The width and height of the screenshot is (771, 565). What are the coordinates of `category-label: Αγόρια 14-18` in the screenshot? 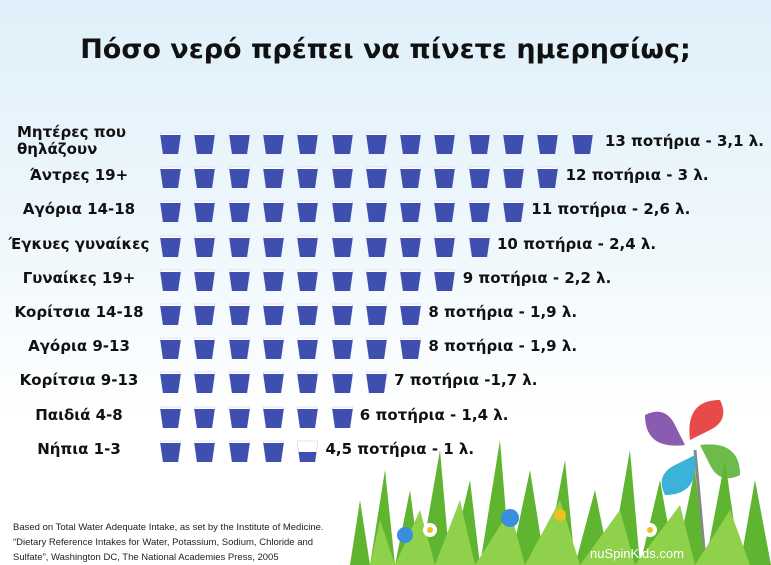 It's located at (79, 209).